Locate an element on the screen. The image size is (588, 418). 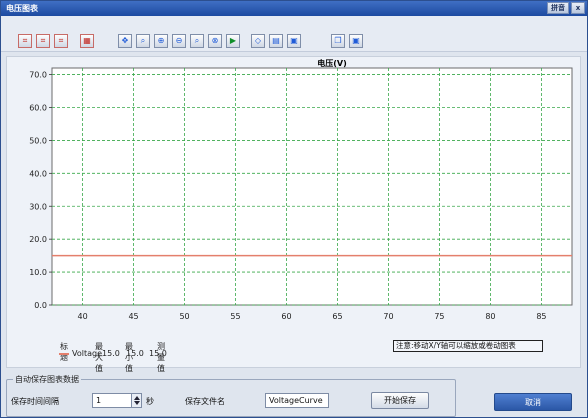
zoom-region-icon: ⌕ is located at coordinates (143, 41).